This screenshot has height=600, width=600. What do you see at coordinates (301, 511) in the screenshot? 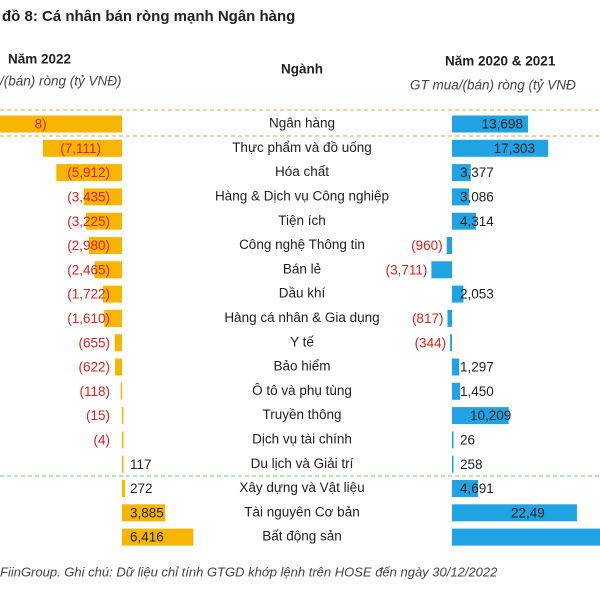
I see `category-label: Tài nguyên Cơ bản` at bounding box center [301, 511].